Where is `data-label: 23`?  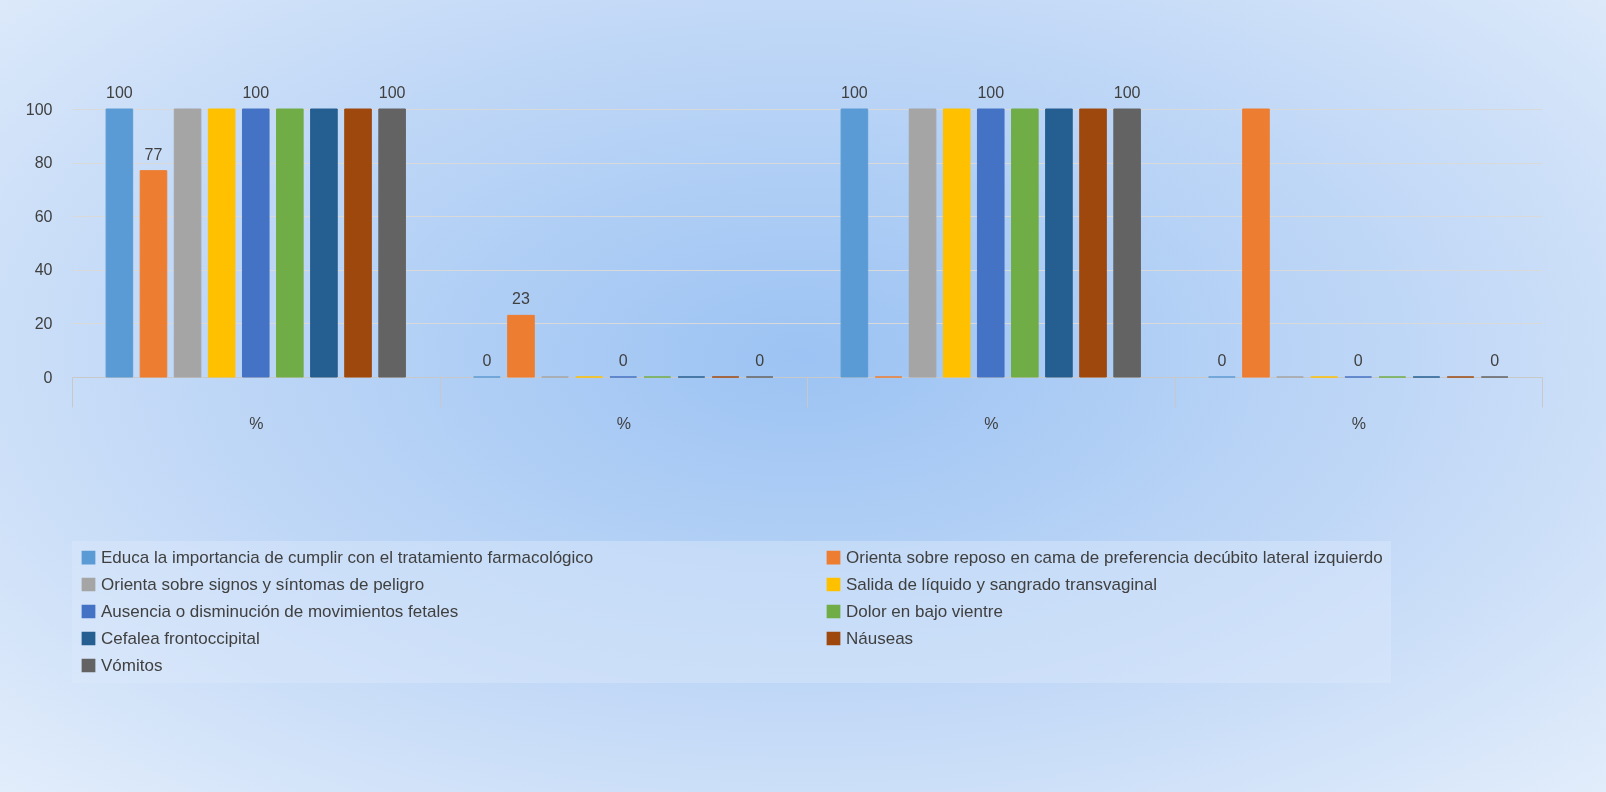 data-label: 23 is located at coordinates (521, 299).